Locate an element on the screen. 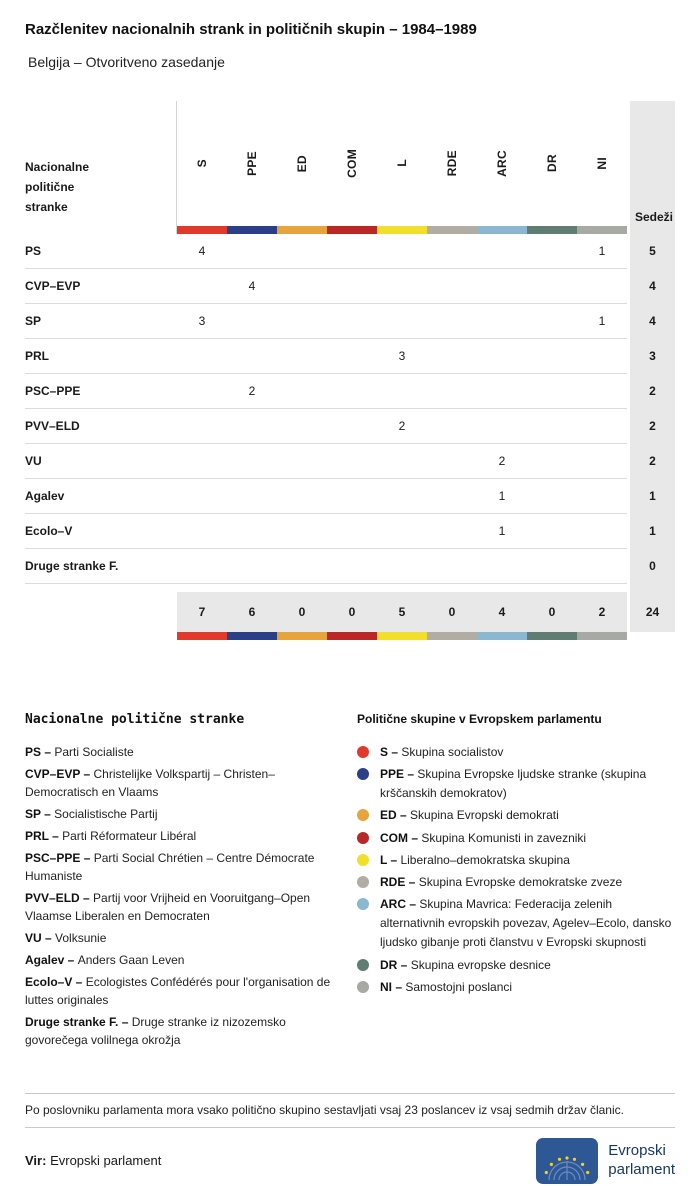 The width and height of the screenshot is (700, 1186). party-code: PS – is located at coordinates (40, 751).